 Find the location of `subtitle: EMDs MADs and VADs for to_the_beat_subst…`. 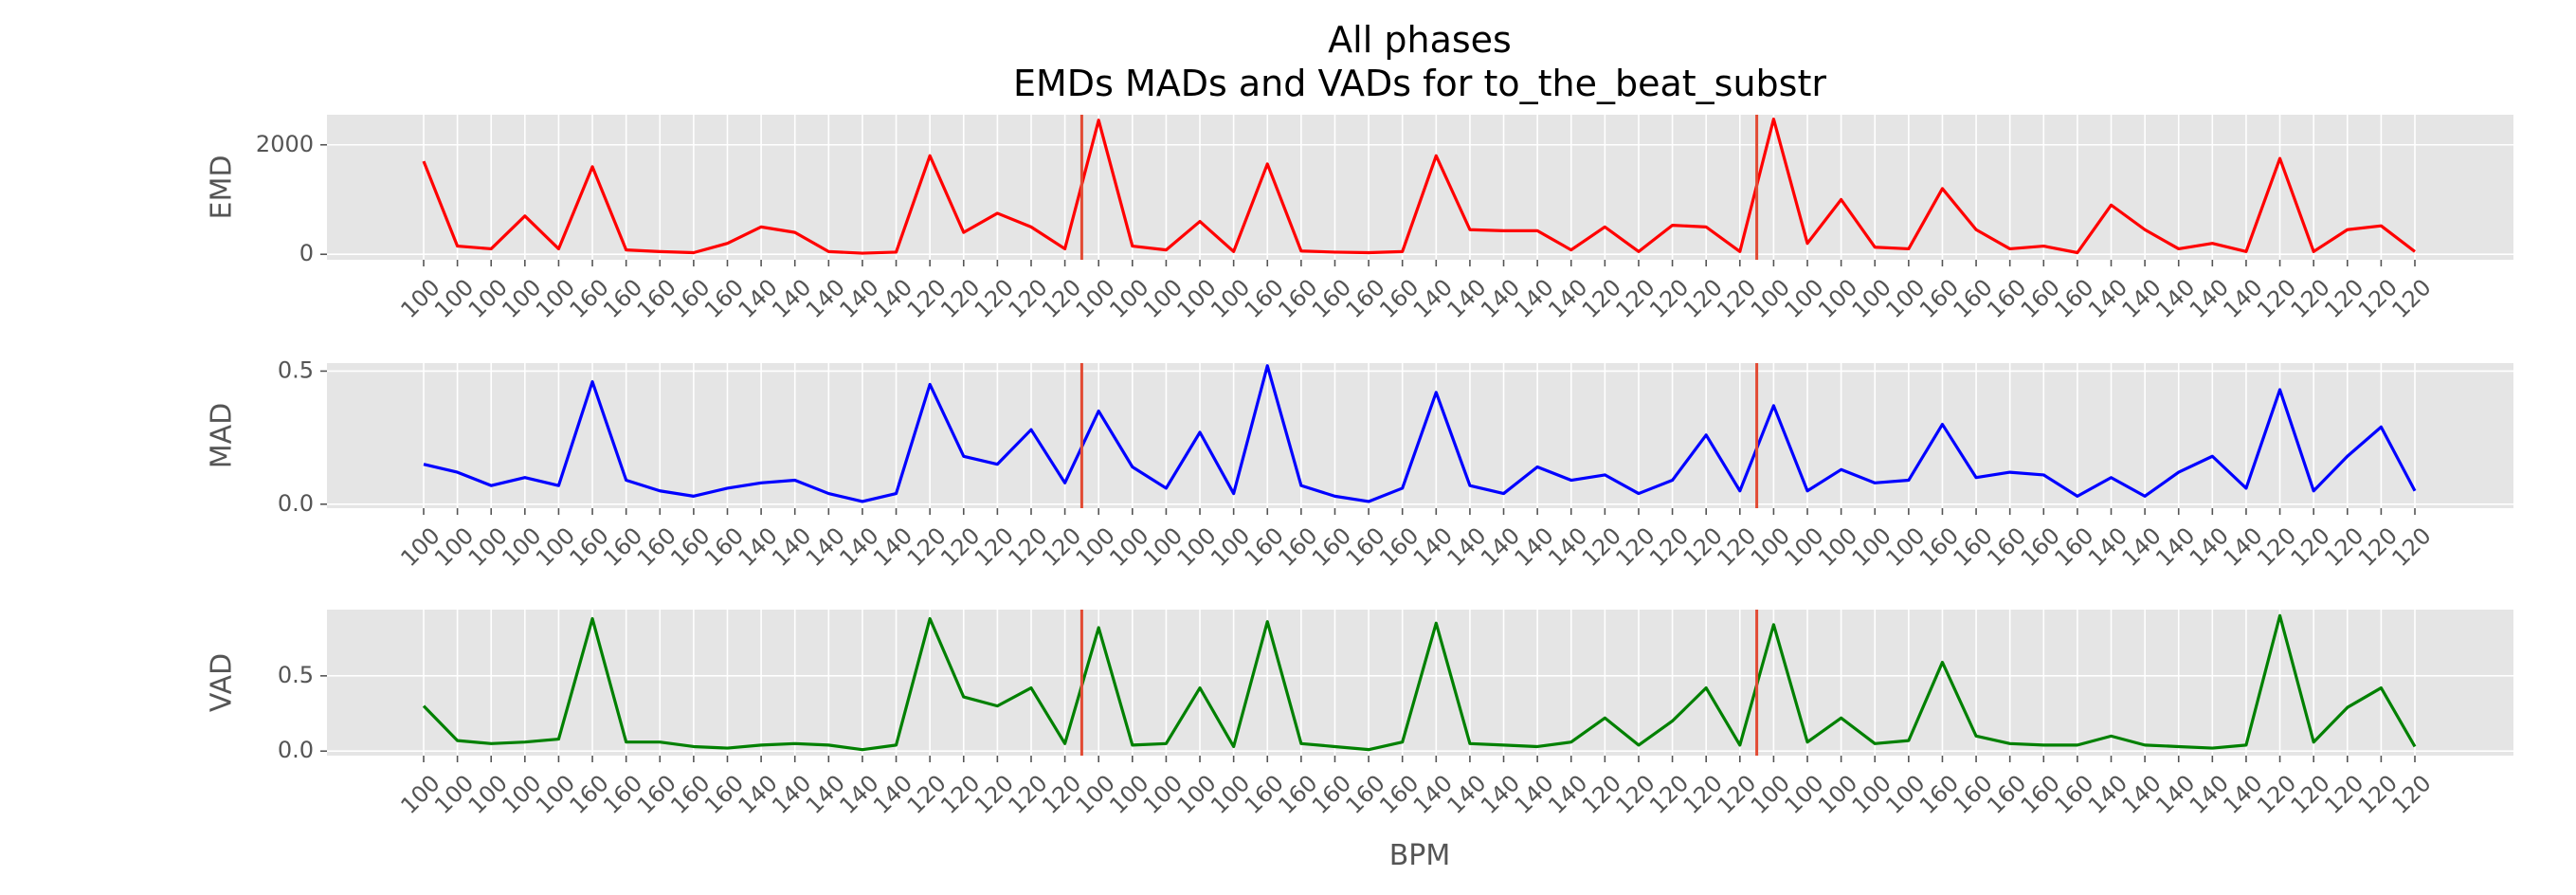

subtitle: EMDs MADs and VADs for to_the_beat_subst… is located at coordinates (1419, 83).